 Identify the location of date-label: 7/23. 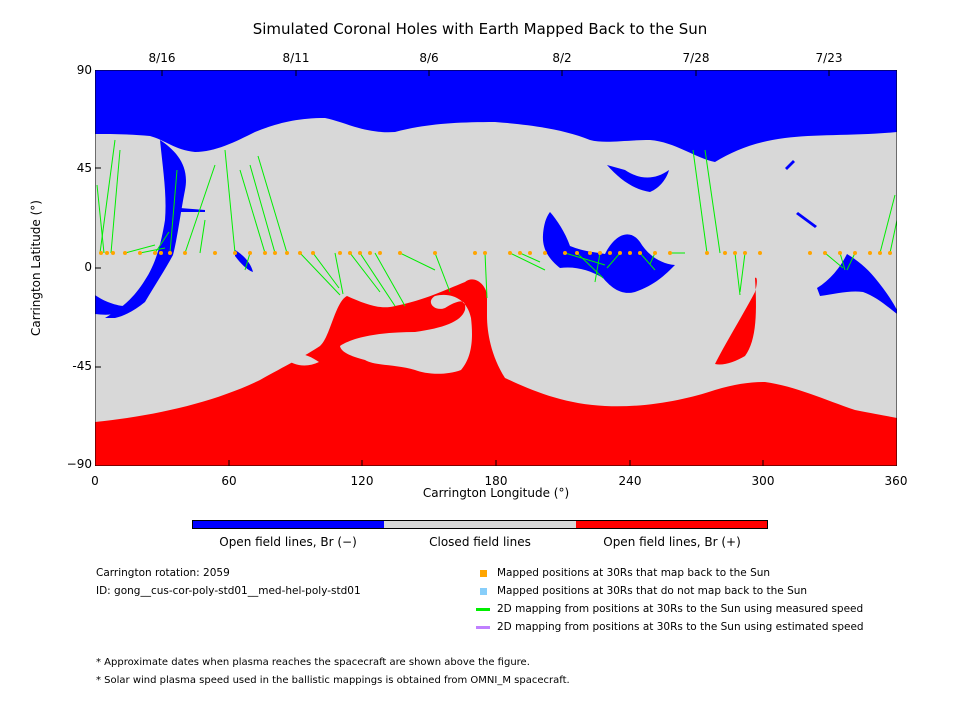
(829, 58).